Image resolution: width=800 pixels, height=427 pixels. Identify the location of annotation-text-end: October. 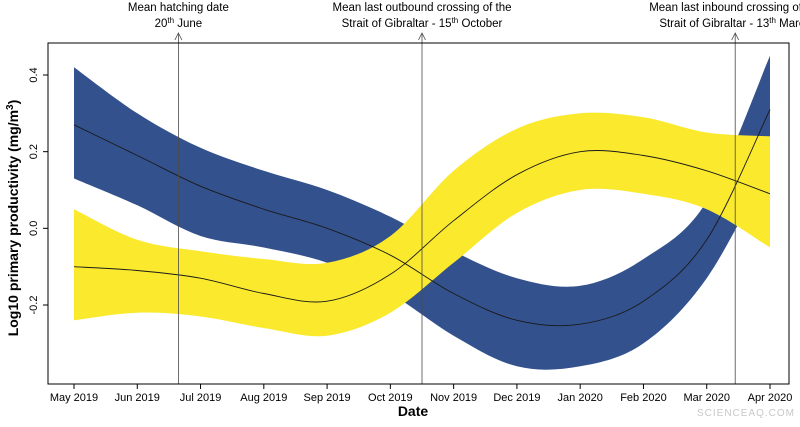
(480, 24).